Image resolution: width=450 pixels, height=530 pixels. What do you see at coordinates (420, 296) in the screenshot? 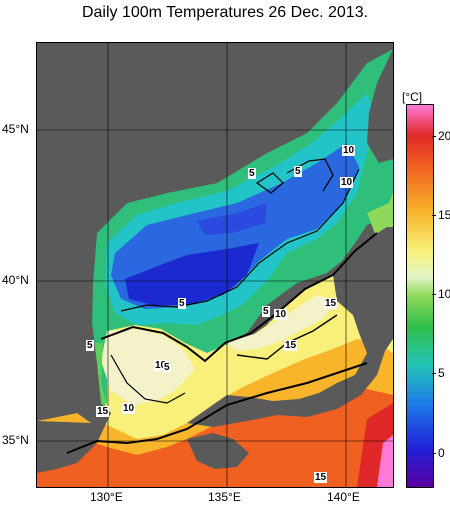
I see `colorbar` at bounding box center [420, 296].